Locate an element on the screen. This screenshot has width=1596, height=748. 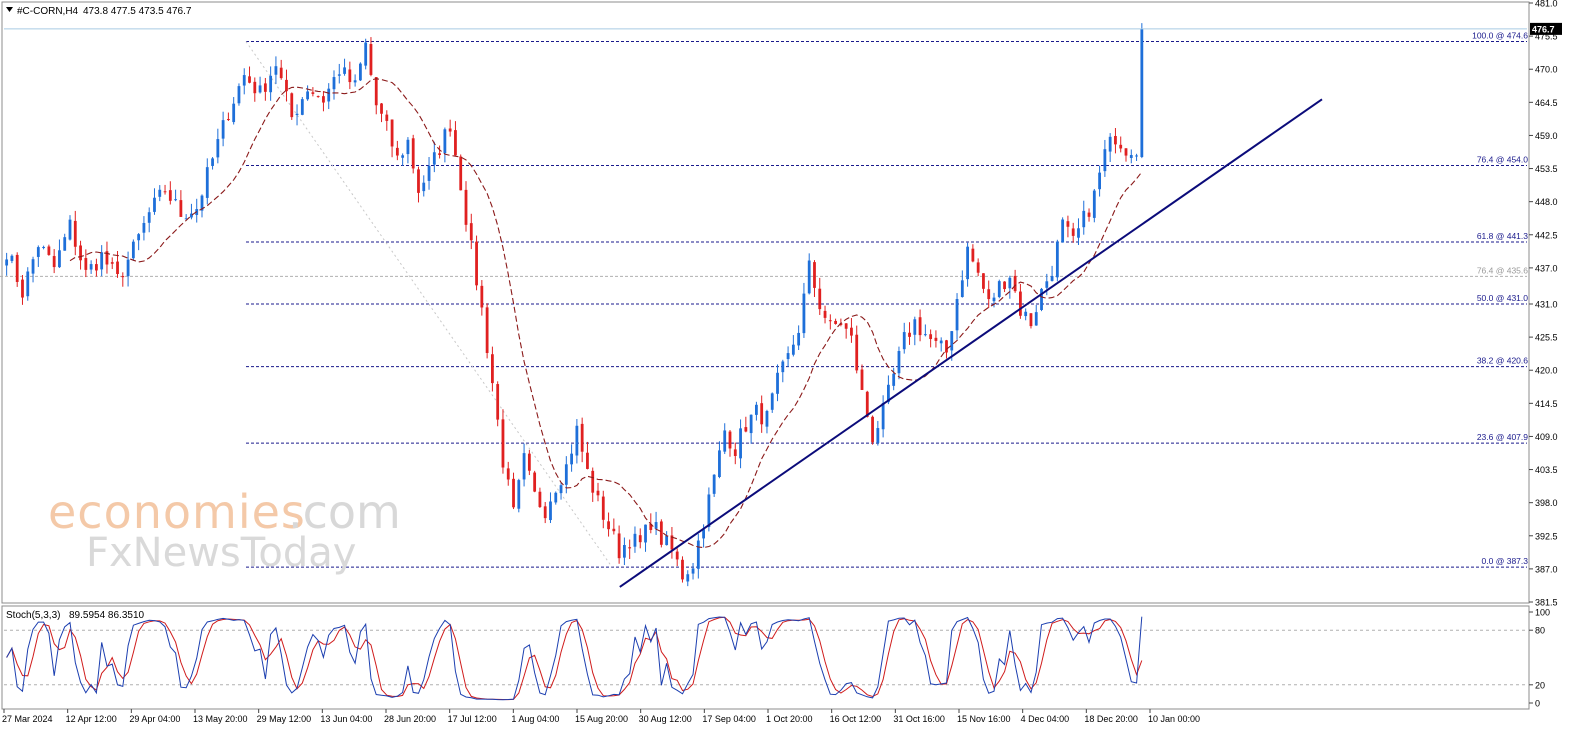
y-axis-label: 398.0 is located at coordinates (1546, 503).